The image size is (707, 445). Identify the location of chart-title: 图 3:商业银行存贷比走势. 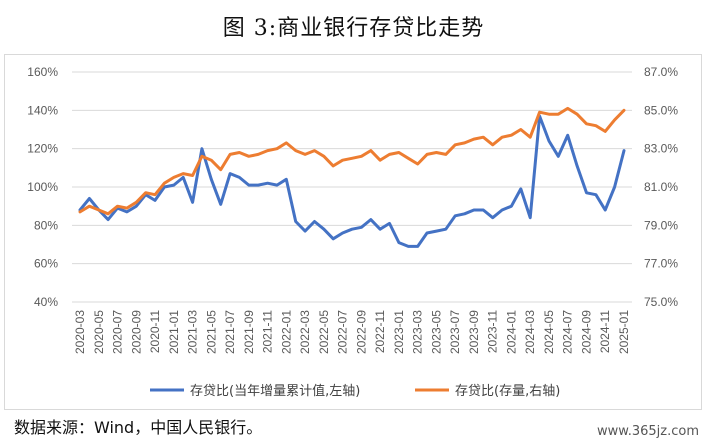
(353, 28).